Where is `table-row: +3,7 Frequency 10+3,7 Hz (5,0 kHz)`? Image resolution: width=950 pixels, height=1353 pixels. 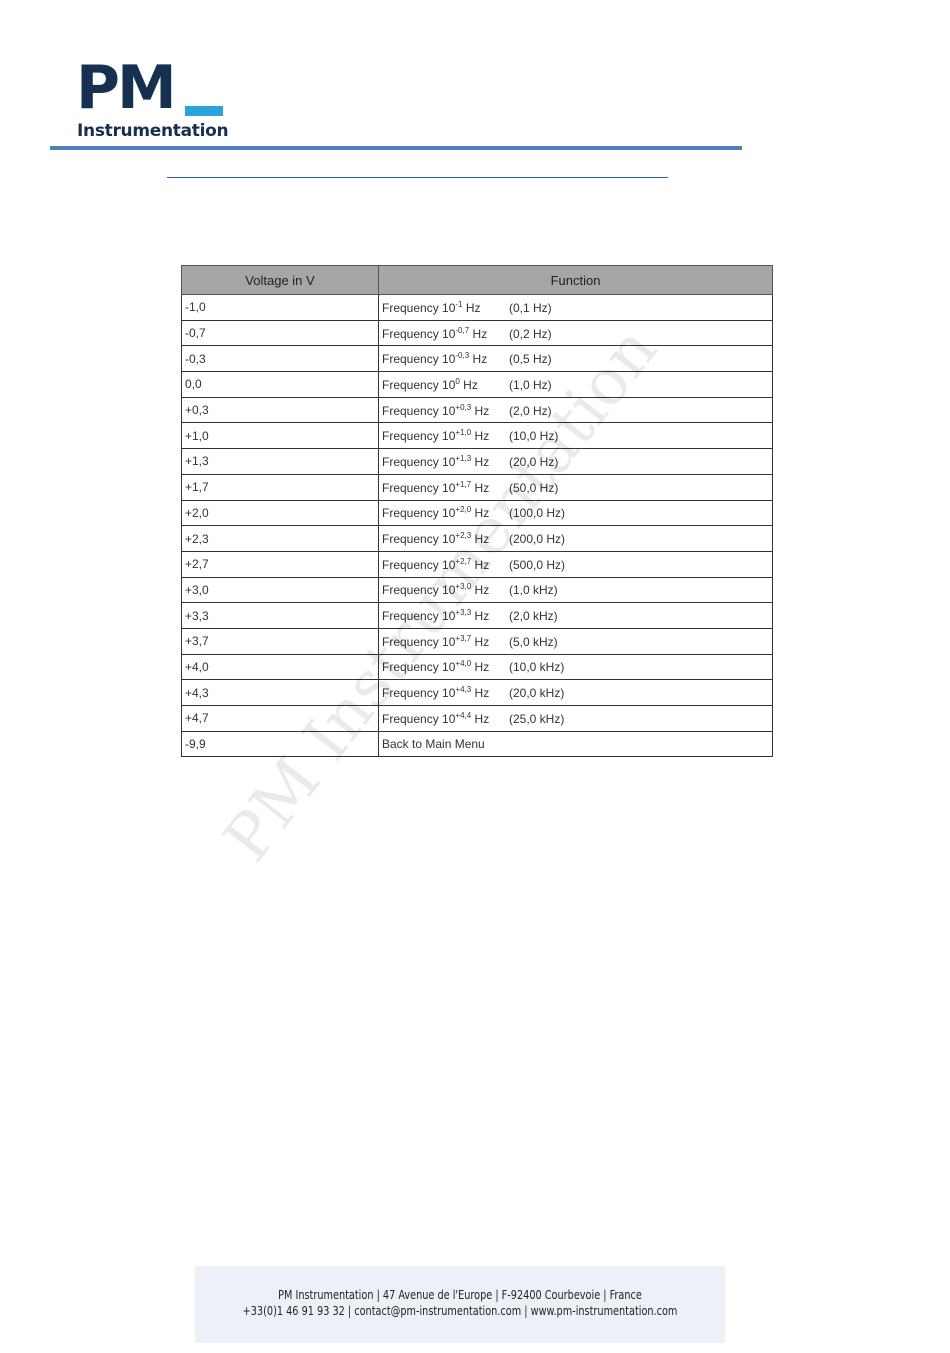 table-row: +3,7 Frequency 10+3,7 Hz (5,0 kHz) is located at coordinates (477, 641).